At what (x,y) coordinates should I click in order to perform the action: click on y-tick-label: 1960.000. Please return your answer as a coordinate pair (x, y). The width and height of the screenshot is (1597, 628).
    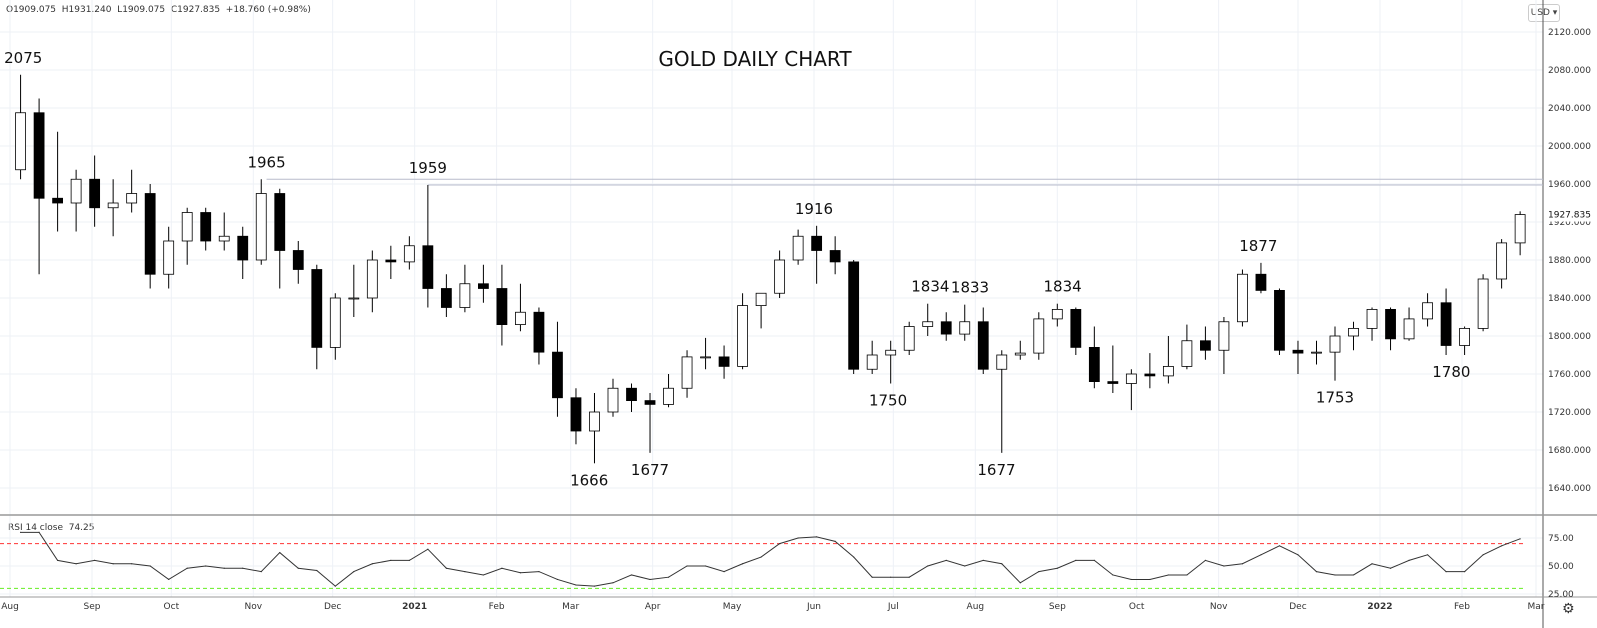
    Looking at the image, I should click on (1569, 185).